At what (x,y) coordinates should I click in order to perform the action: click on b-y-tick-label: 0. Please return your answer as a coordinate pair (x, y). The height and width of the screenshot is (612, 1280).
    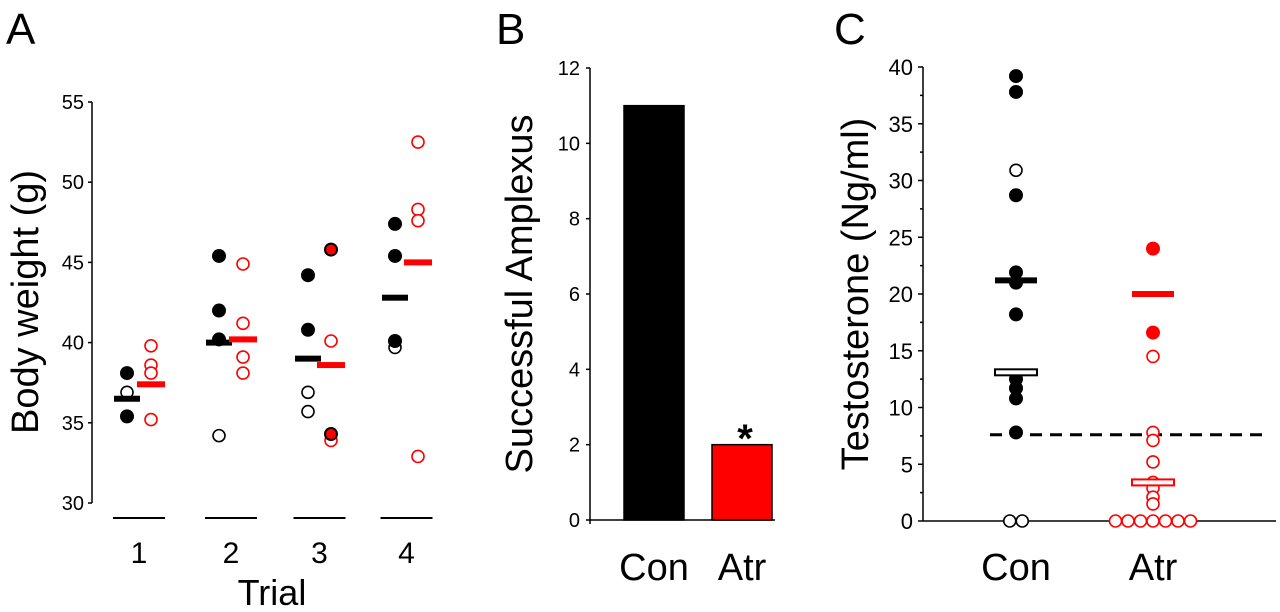
    Looking at the image, I should click on (574, 521).